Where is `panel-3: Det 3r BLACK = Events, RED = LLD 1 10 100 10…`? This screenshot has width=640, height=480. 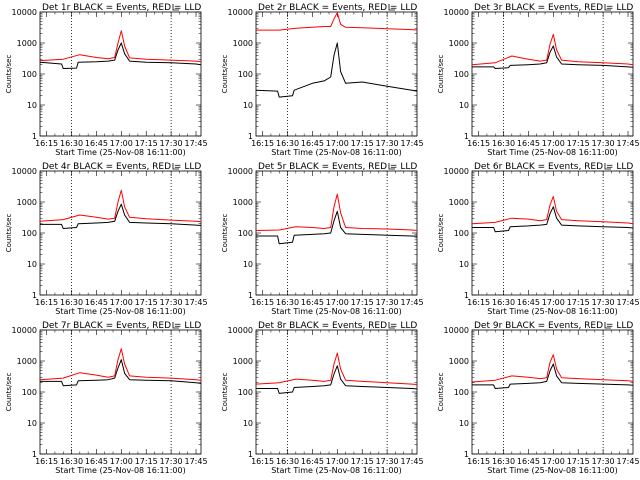 panel-3: Det 3r BLACK = Events, RED = LLD 1 10 100 10… is located at coordinates (538, 80).